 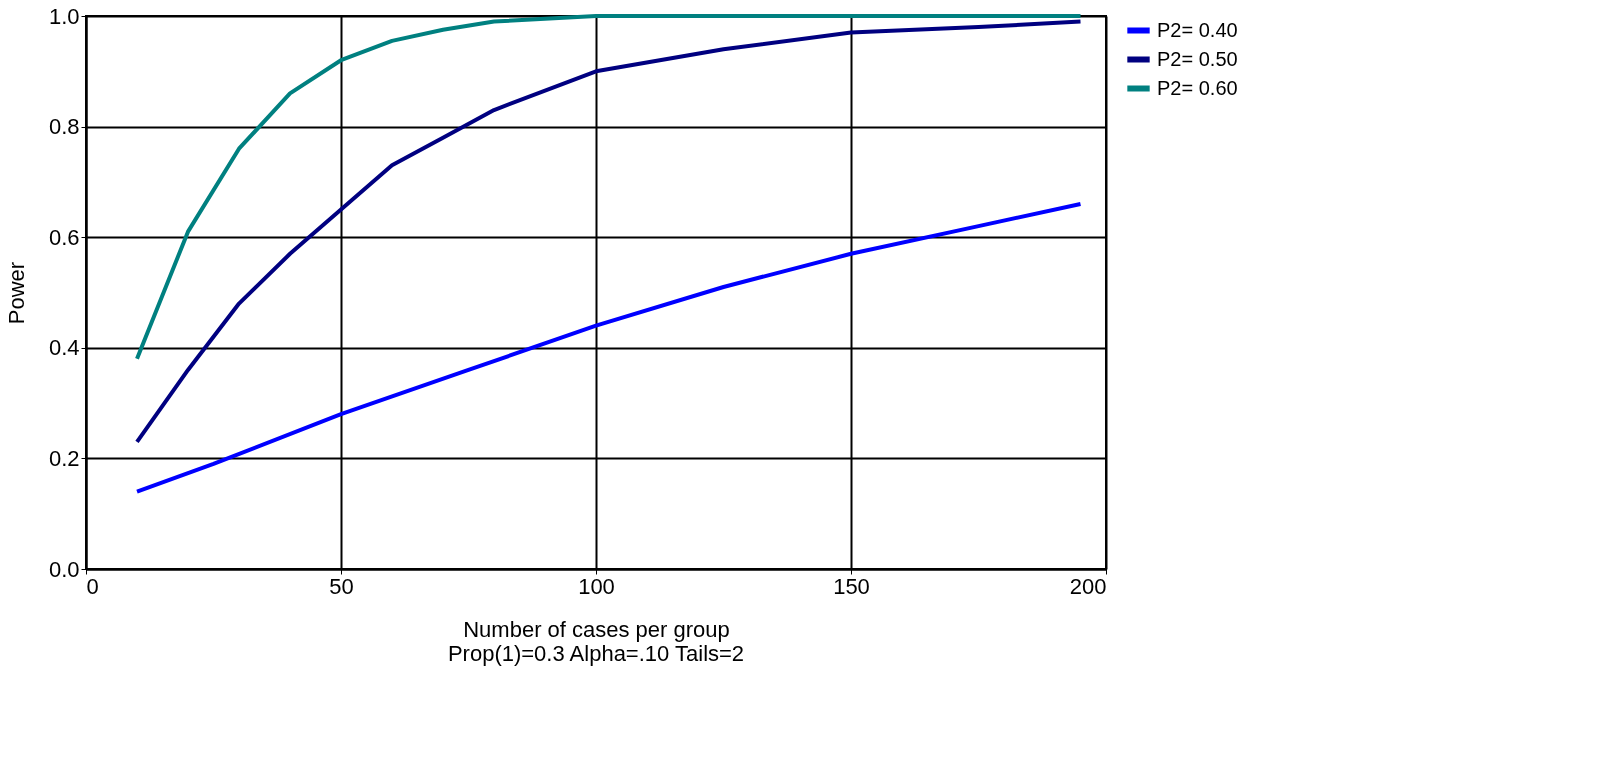 I want to click on x-axis-title: Number of cases per group, so click(x=596, y=629).